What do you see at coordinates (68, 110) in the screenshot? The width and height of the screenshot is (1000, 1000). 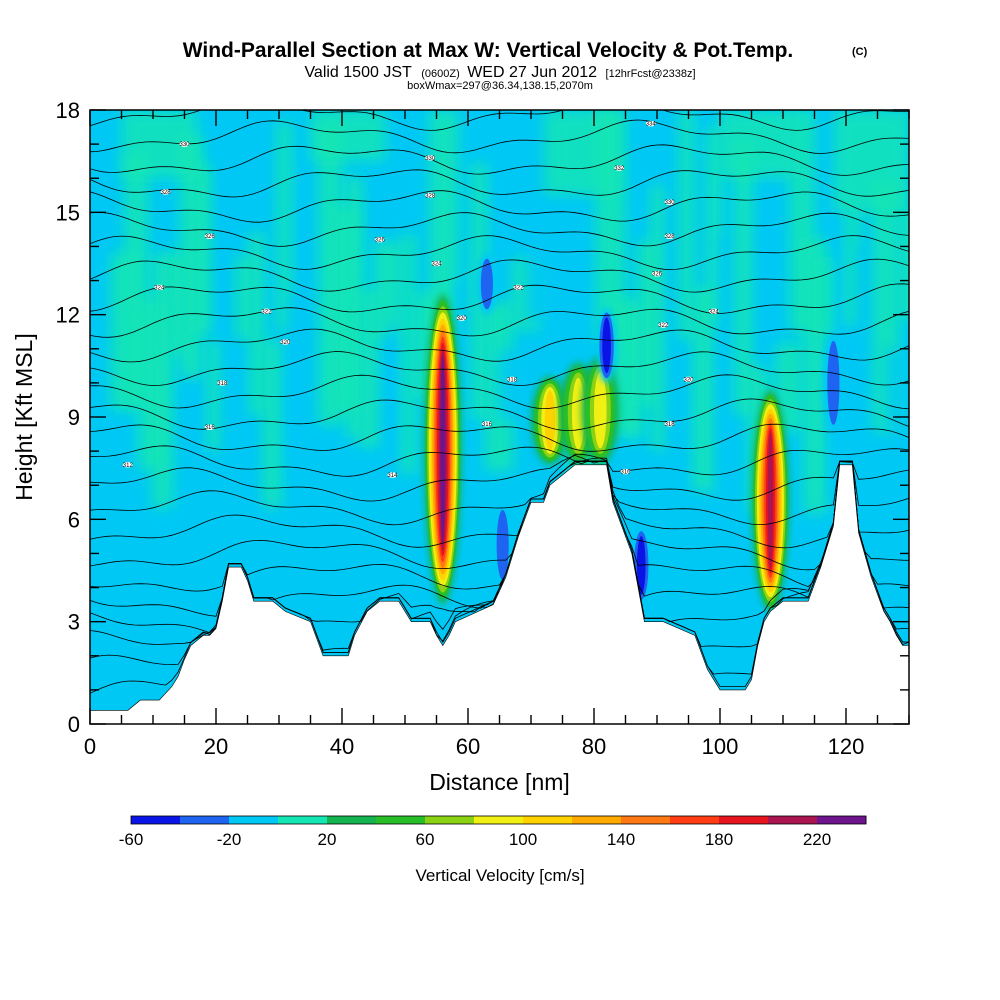 I see `y-tick-label: 18` at bounding box center [68, 110].